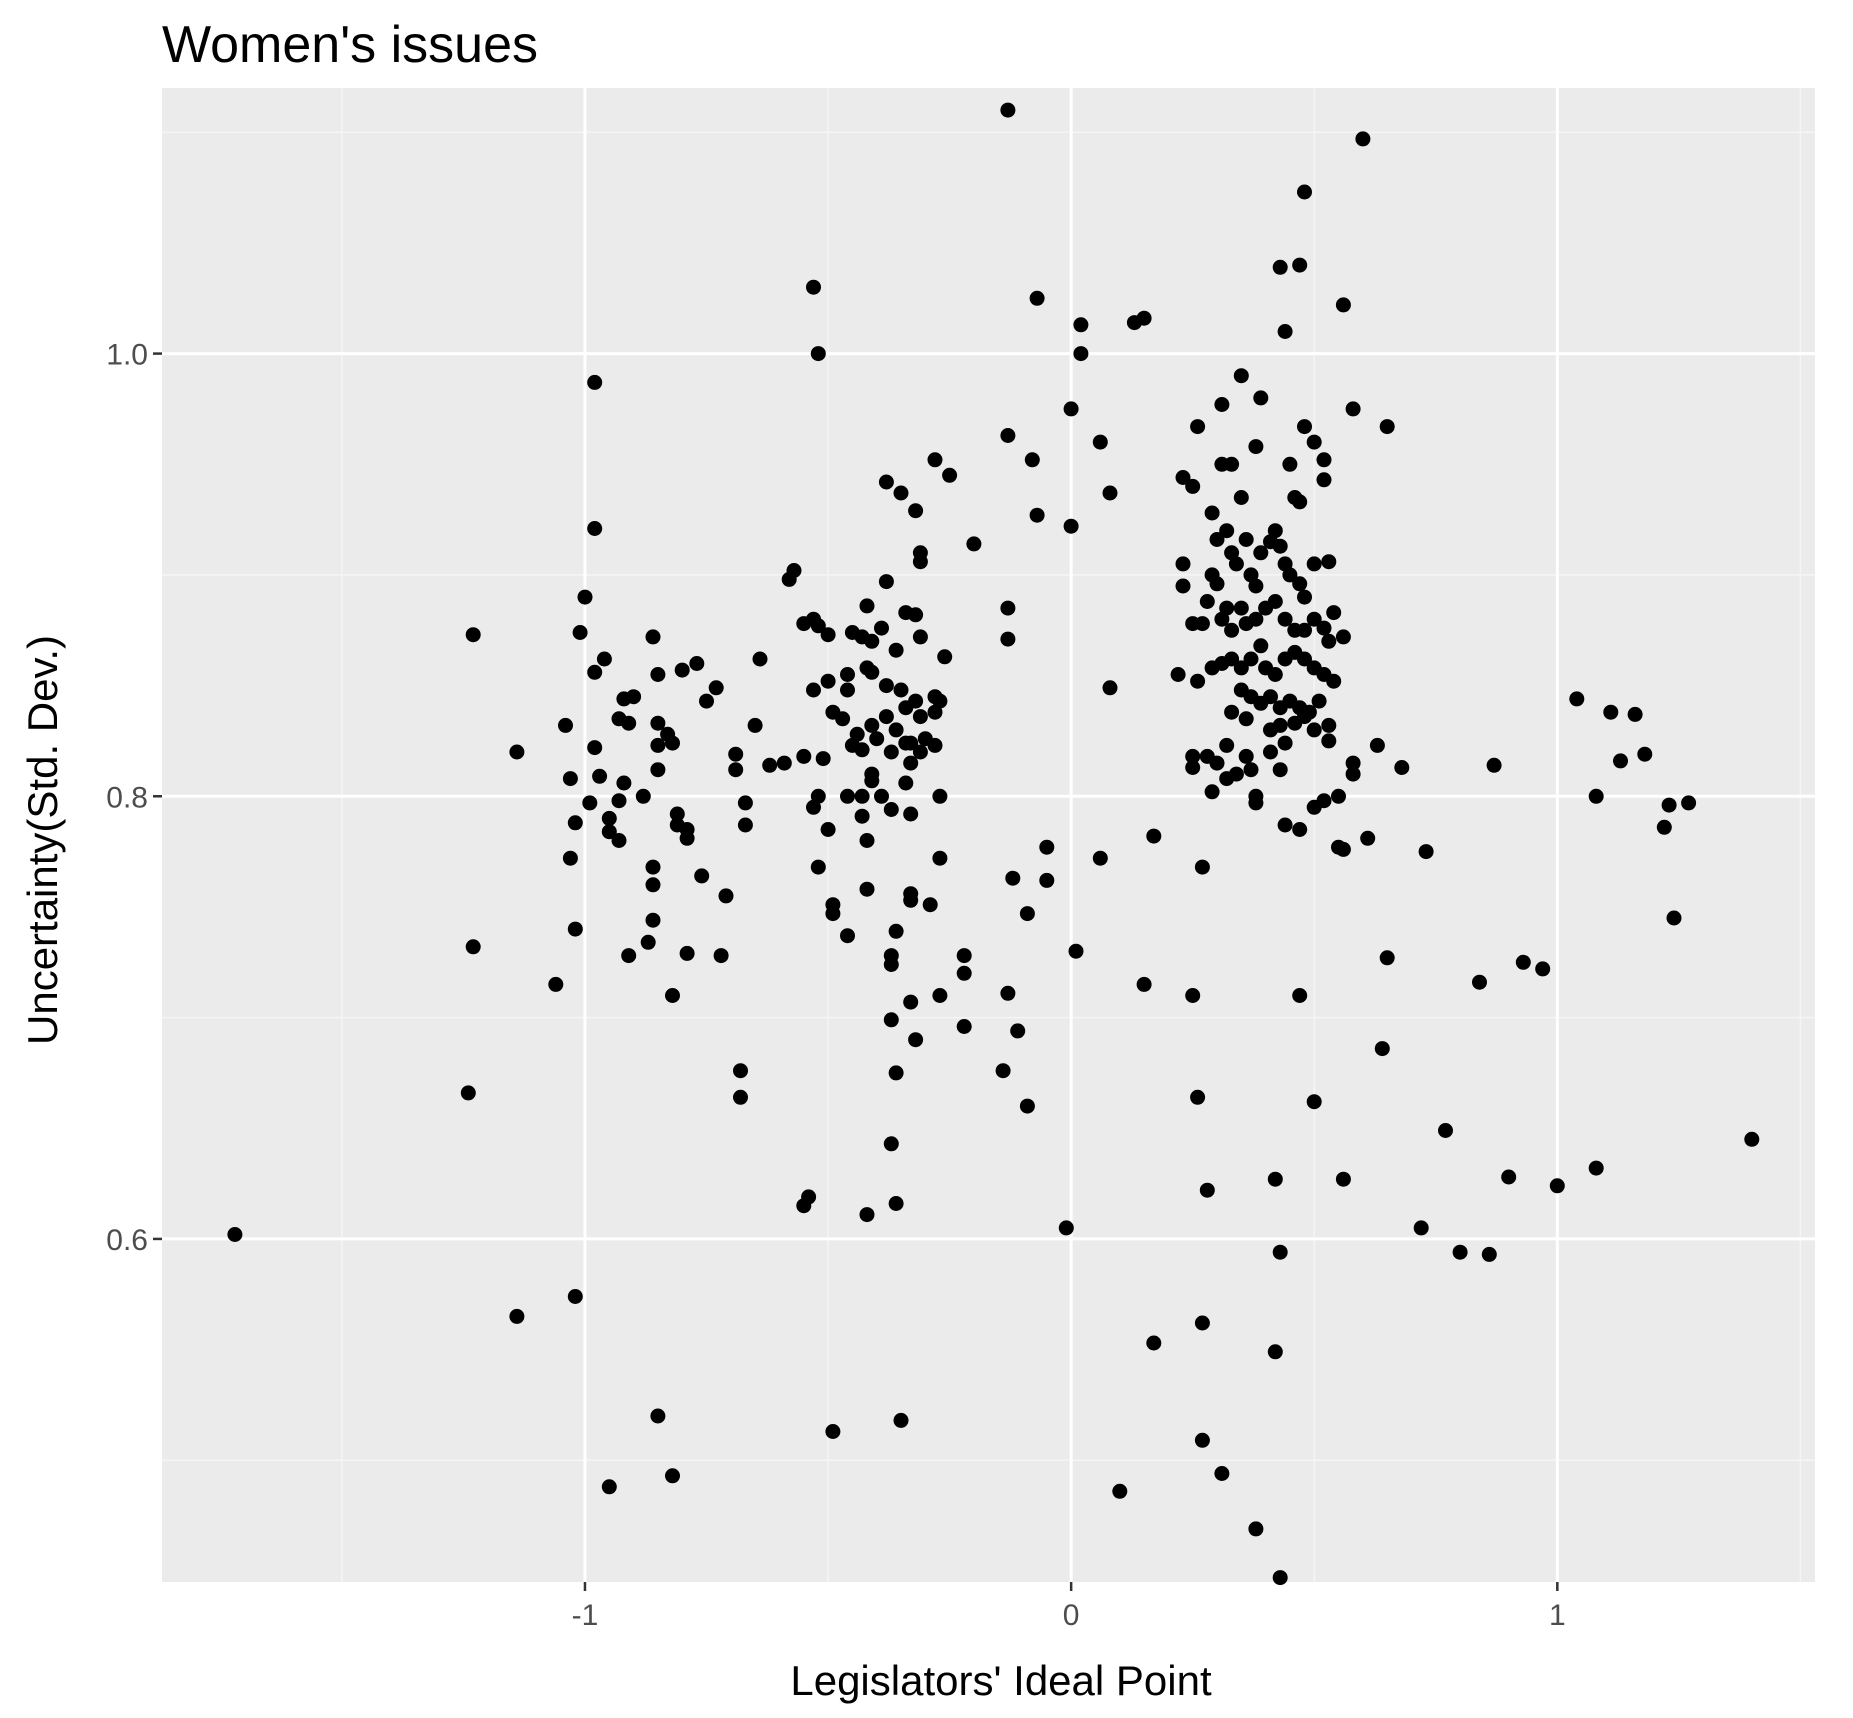  Describe the element at coordinates (1001, 1680) in the screenshot. I see `x-axis-title: Legislators' Ideal Point` at that location.